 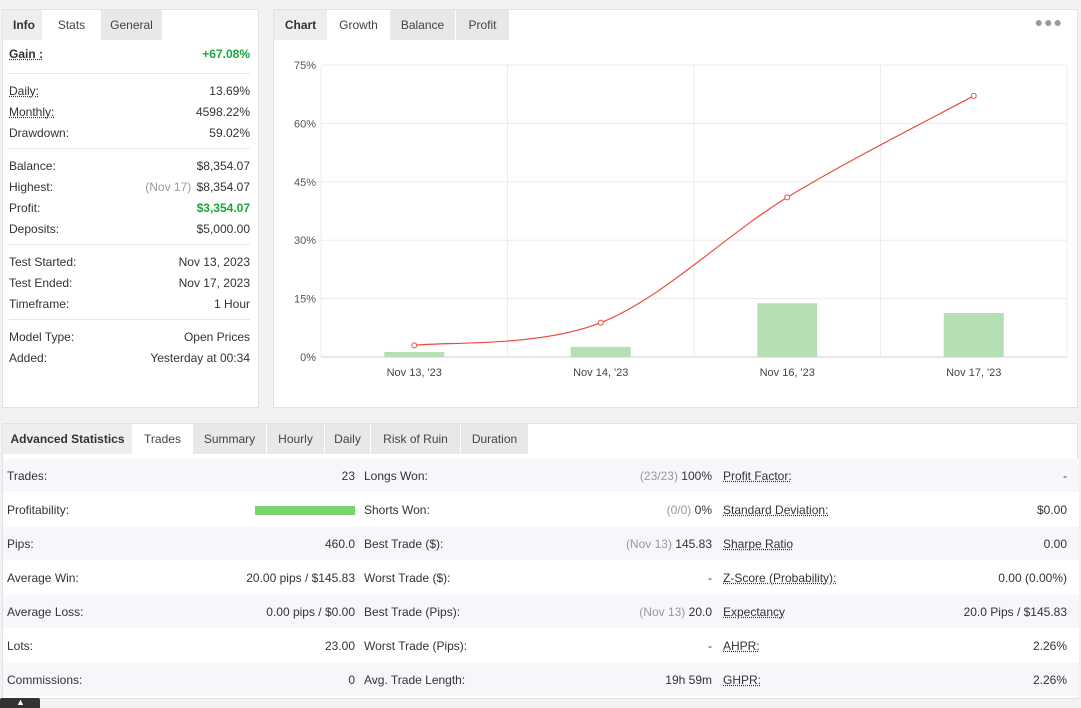 What do you see at coordinates (693, 544) in the screenshot?
I see `stat-value: 145.83` at bounding box center [693, 544].